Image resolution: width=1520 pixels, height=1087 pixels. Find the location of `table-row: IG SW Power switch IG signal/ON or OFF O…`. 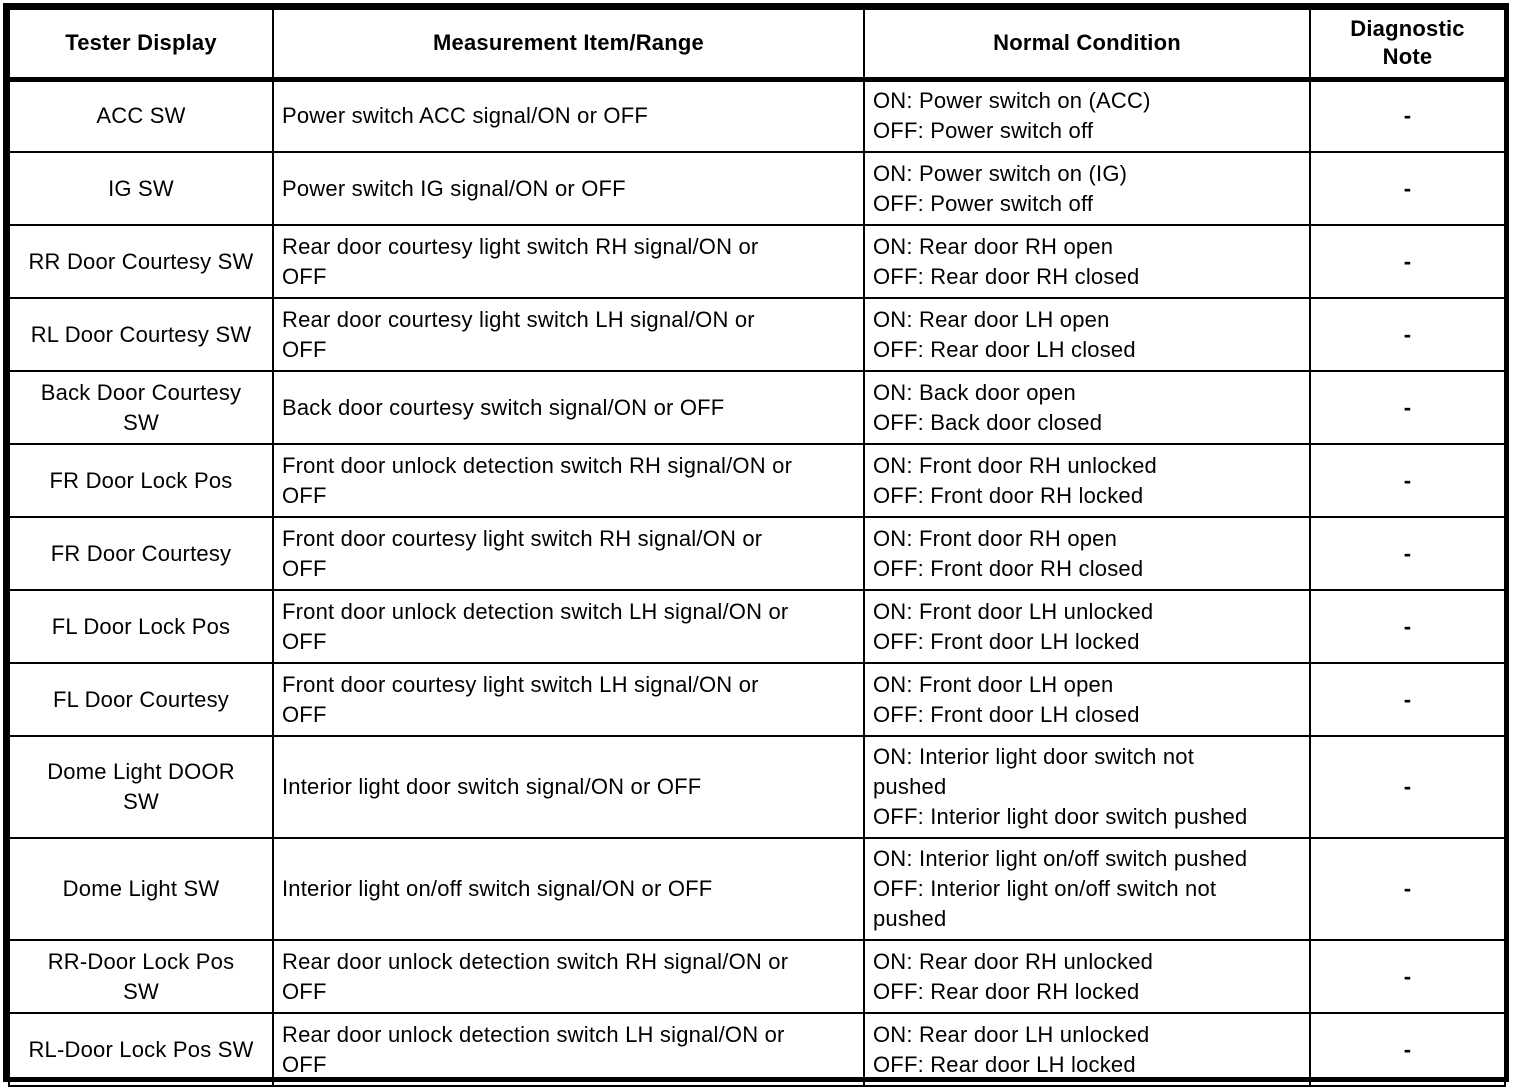

table-row: IG SW Power switch IG signal/ON or OFF O… is located at coordinates (757, 188).